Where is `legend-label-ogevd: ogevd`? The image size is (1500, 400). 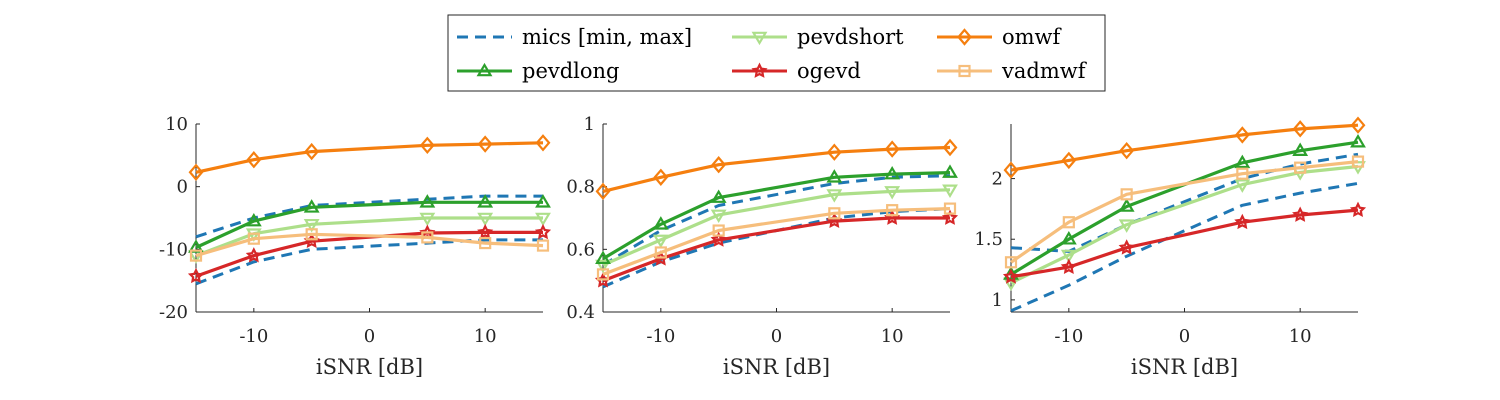 legend-label-ogevd: ogevd is located at coordinates (829, 71).